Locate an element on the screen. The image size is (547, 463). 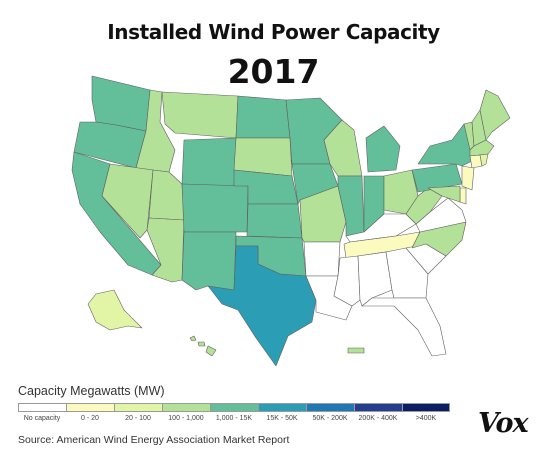
legend-title: Capacity Megawatts (MW) is located at coordinates (91, 391).